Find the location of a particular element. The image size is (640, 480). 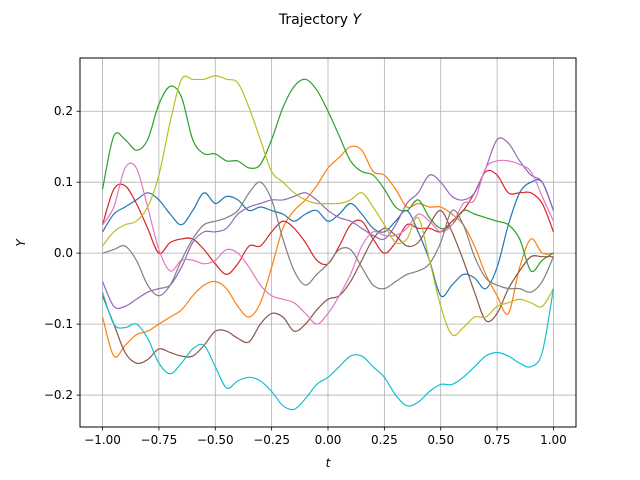

y-tick-label: 0.0 is located at coordinates (63, 253).